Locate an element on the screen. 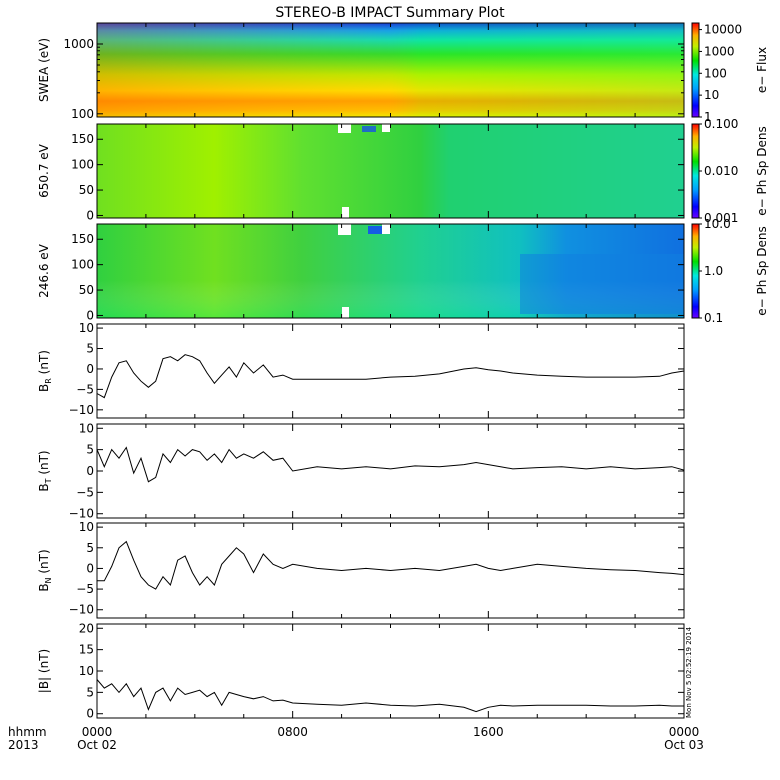 The width and height of the screenshot is (780, 780). br-ytick-label: −5 is located at coordinates (85, 389).